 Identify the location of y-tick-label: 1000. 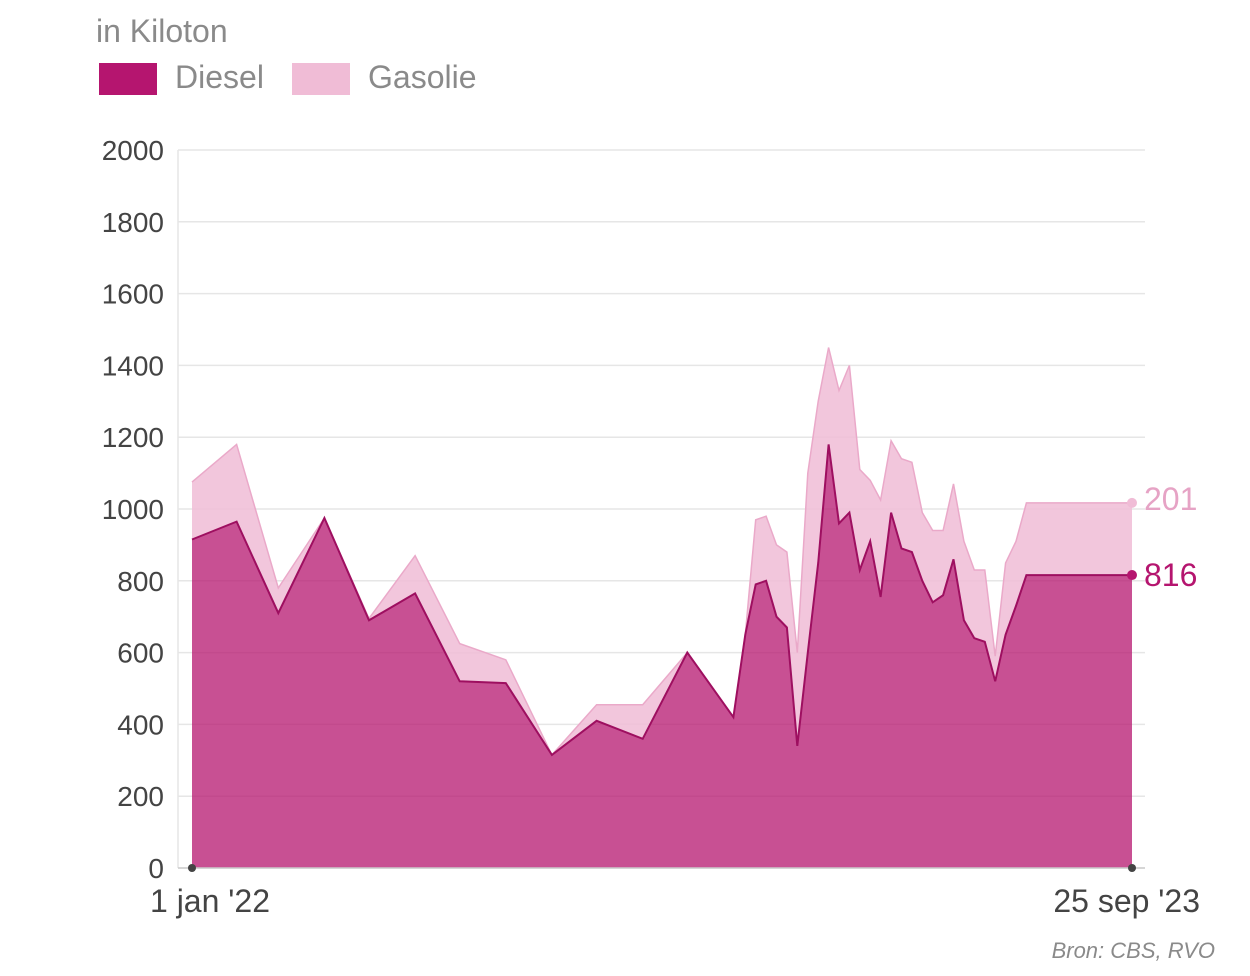
(133, 509).